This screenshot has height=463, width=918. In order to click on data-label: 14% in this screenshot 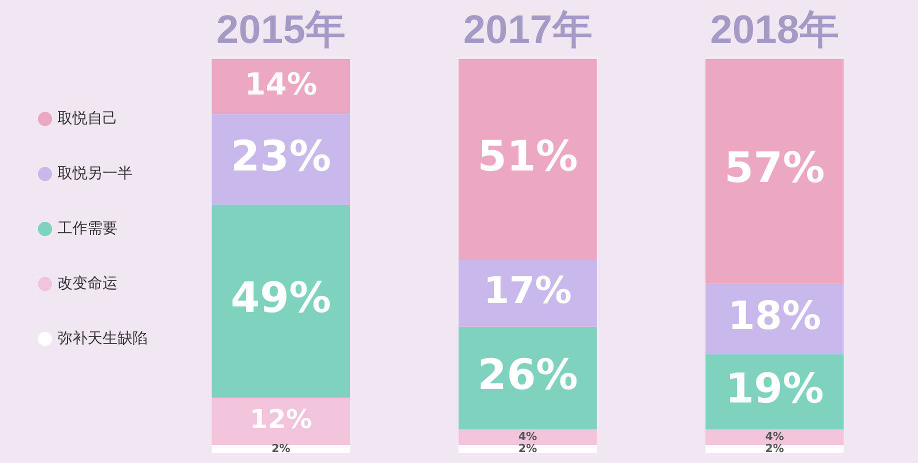, I will do `click(281, 84)`.